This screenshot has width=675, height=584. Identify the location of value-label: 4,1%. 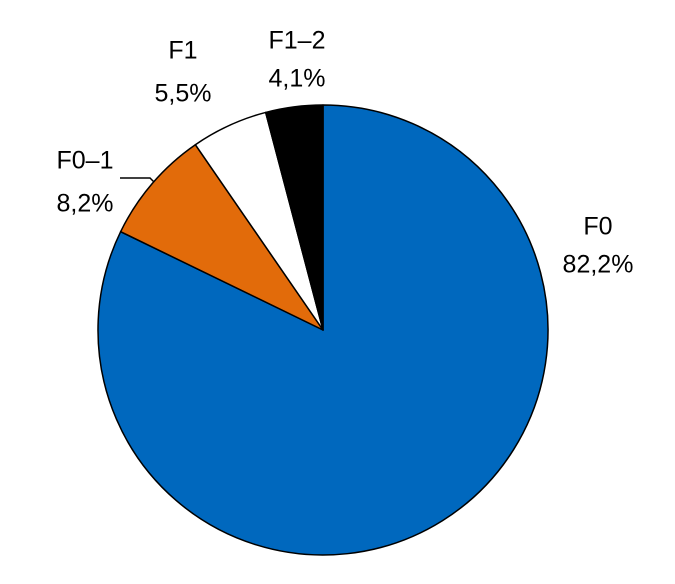
(297, 79).